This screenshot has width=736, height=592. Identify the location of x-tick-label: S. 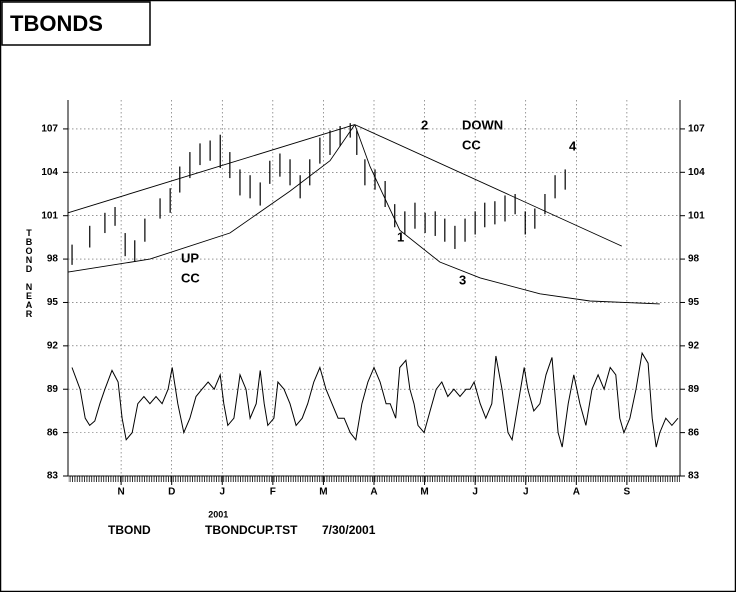
(627, 492).